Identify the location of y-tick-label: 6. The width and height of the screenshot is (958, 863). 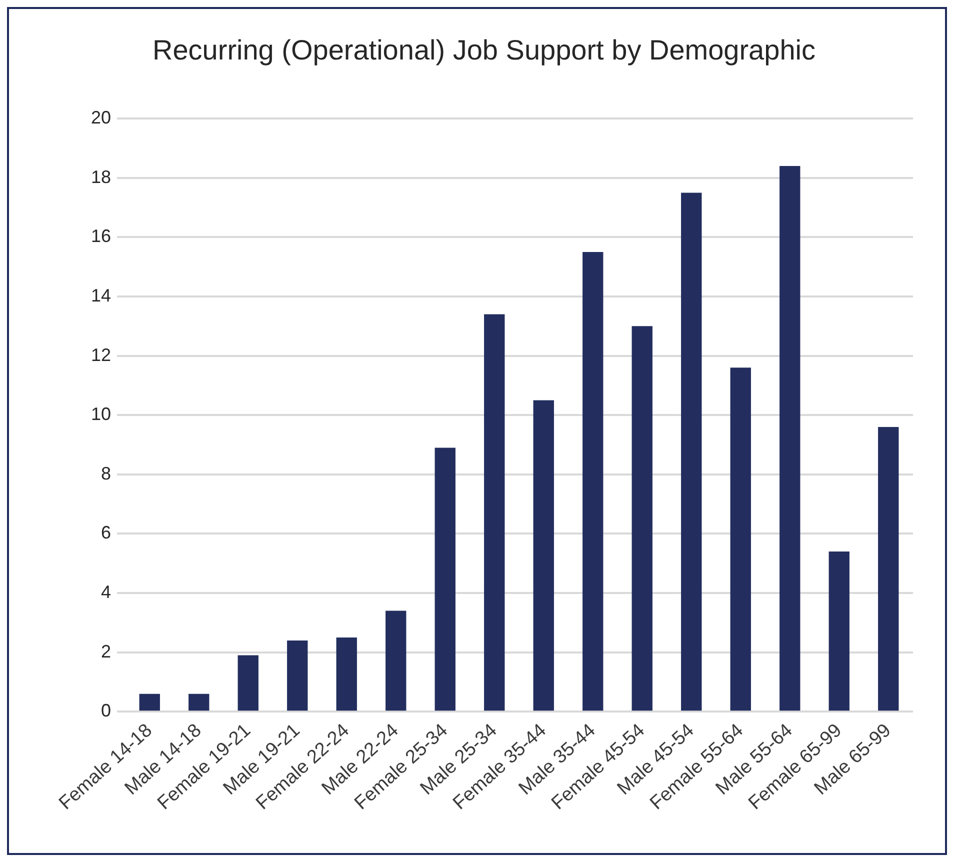
(105, 532).